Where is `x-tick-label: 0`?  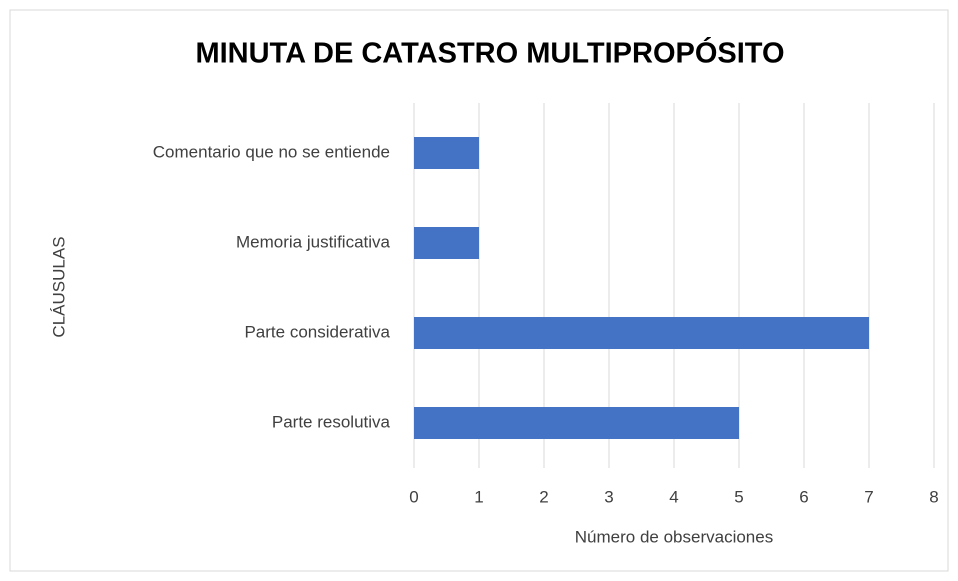
x-tick-label: 0 is located at coordinates (413, 496).